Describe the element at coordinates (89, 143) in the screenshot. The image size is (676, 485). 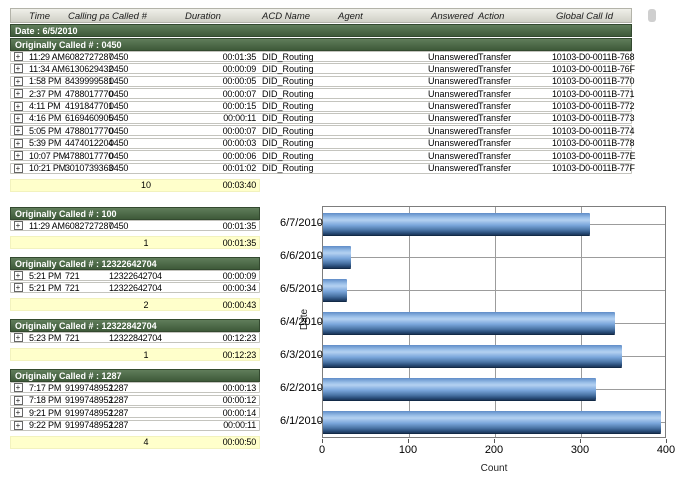
I see `cell-calling-party: 4474012204` at that location.